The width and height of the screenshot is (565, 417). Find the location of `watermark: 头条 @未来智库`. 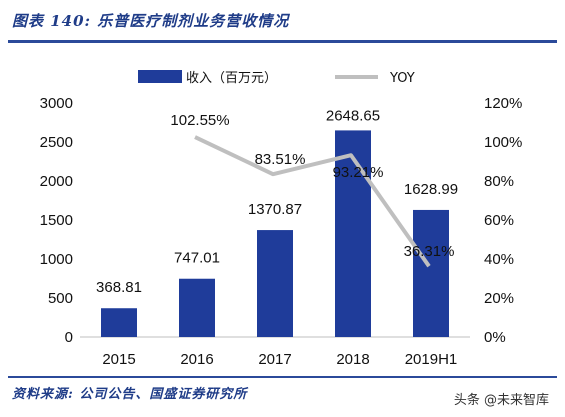

watermark: 头条 @未来智库 is located at coordinates (501, 400).